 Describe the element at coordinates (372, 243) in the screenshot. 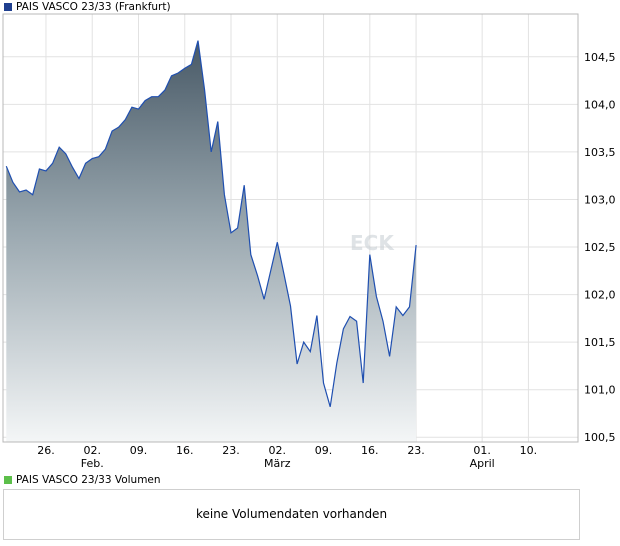

I see `watermark-text: ECK` at that location.